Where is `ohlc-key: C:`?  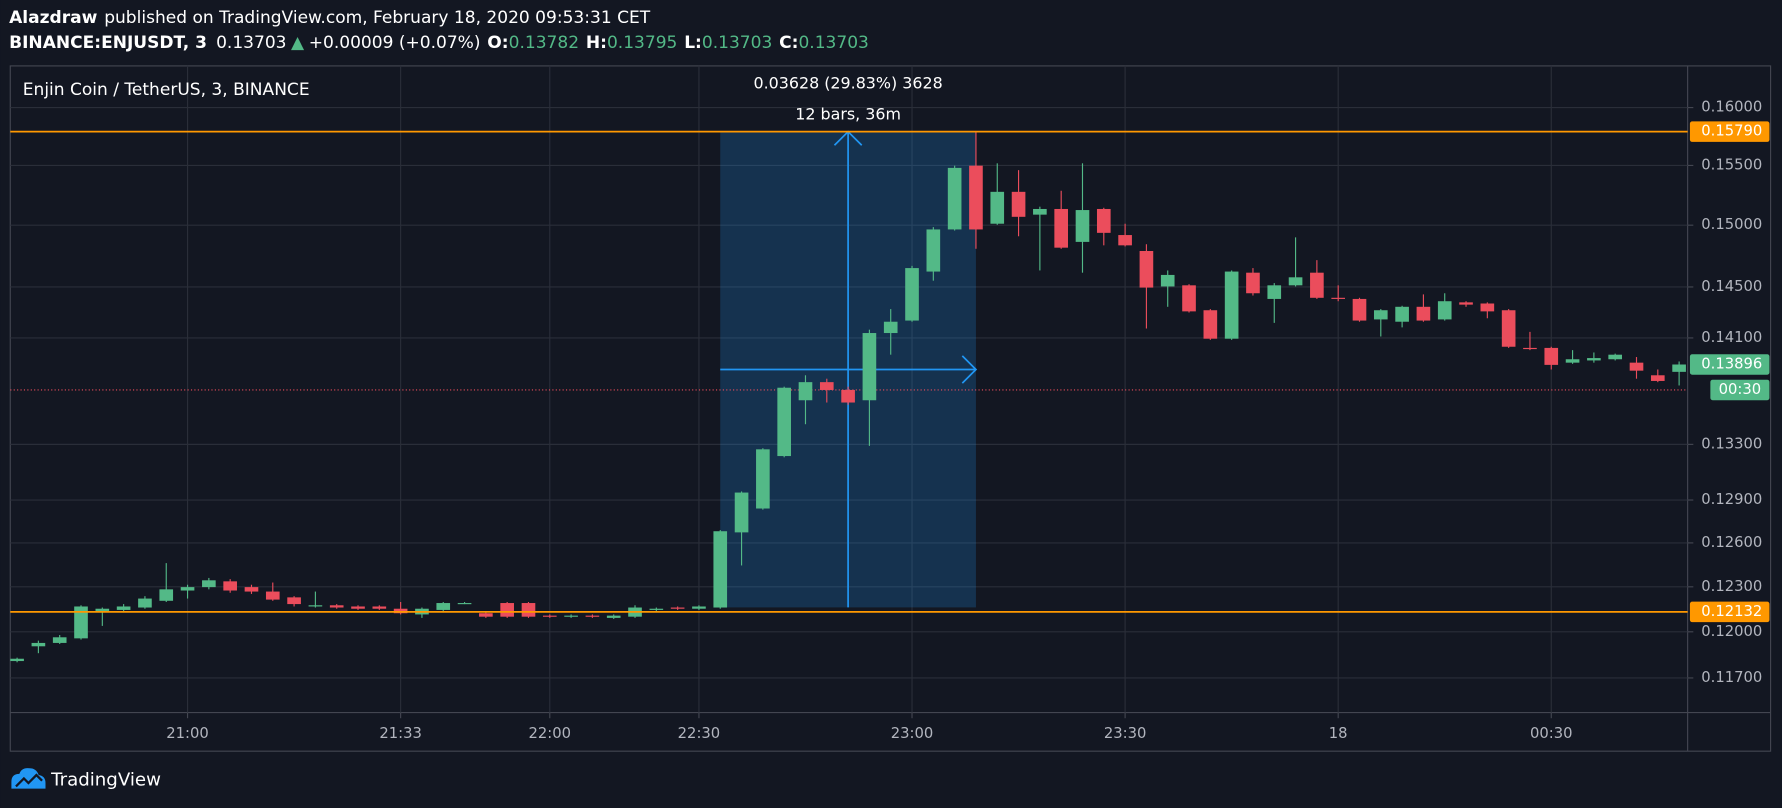
ohlc-key: C: is located at coordinates (788, 43).